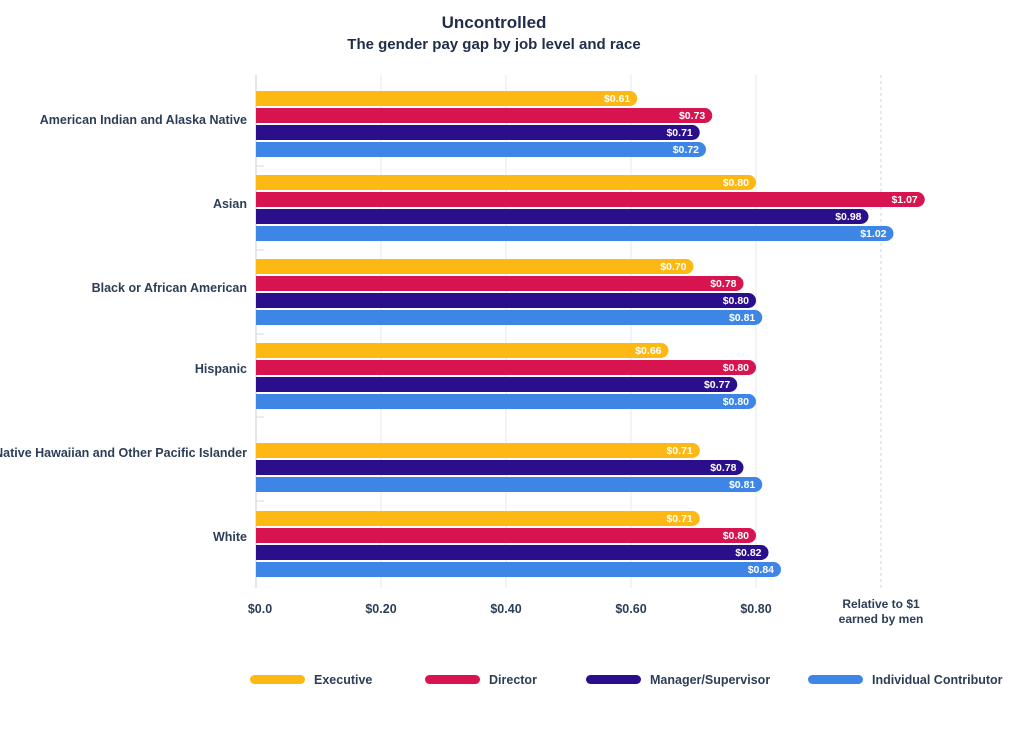 The height and width of the screenshot is (749, 1024). Describe the element at coordinates (221, 369) in the screenshot. I see `category-label: Hispanic` at that location.